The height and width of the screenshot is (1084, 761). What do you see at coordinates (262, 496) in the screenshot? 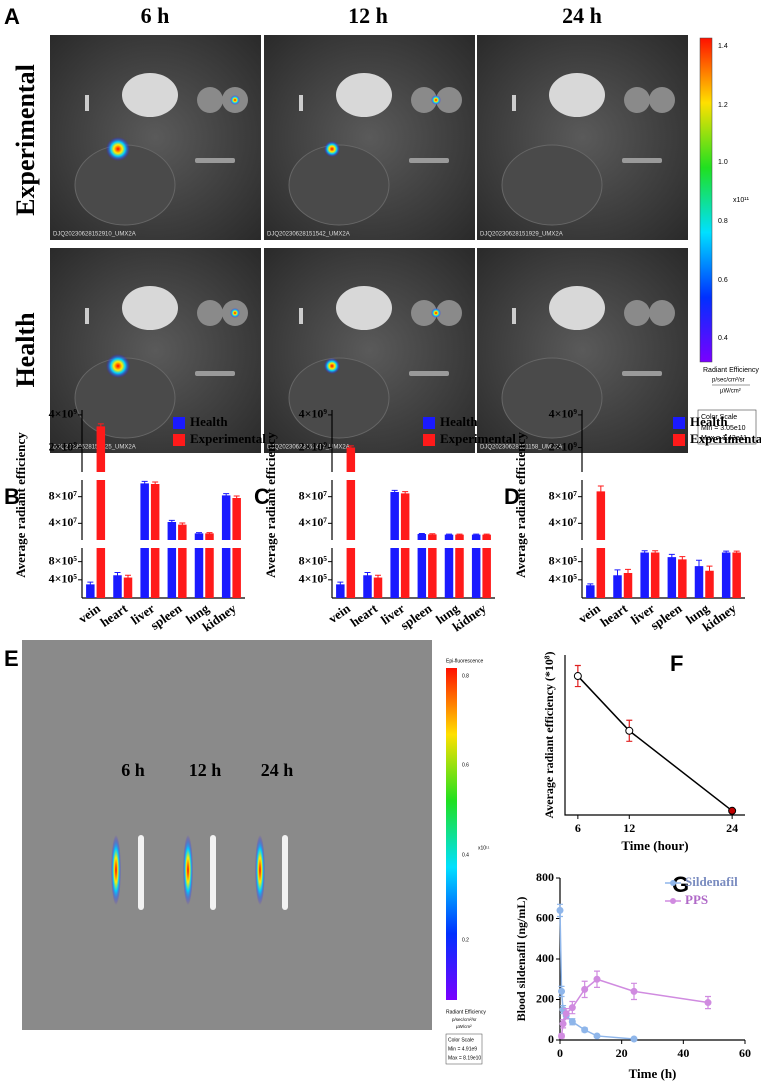
I see `panel-letter: C` at bounding box center [262, 496].